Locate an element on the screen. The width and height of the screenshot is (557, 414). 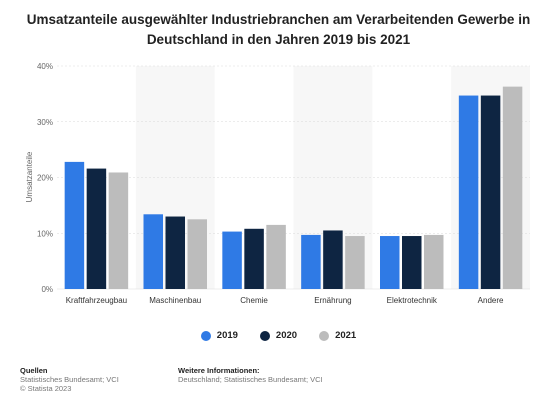
y-tick-label: 20% is located at coordinates (45, 178).